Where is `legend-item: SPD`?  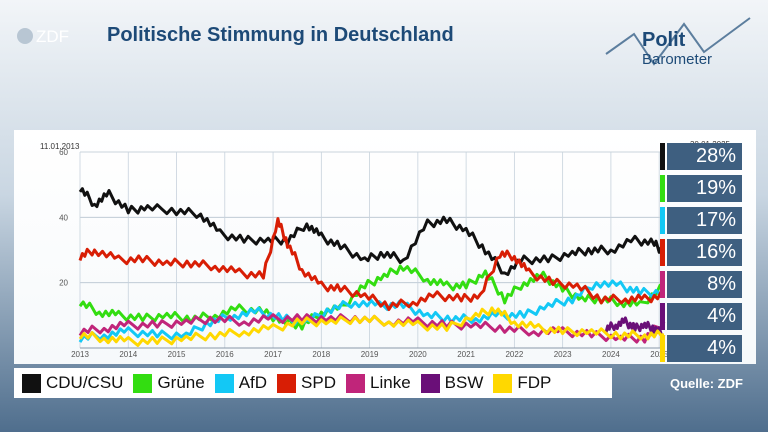 legend-item: SPD is located at coordinates (306, 383).